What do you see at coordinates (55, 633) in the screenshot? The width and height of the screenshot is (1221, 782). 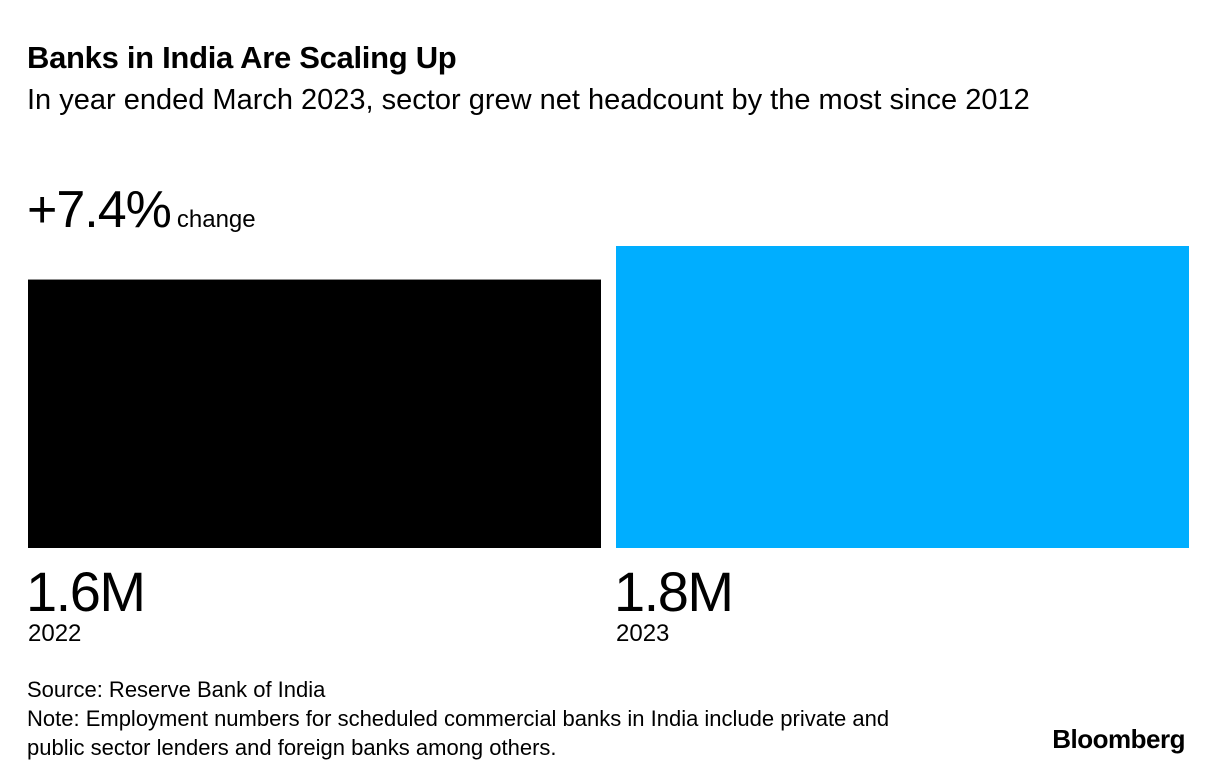 I see `bar-category-label-2022: 2022` at bounding box center [55, 633].